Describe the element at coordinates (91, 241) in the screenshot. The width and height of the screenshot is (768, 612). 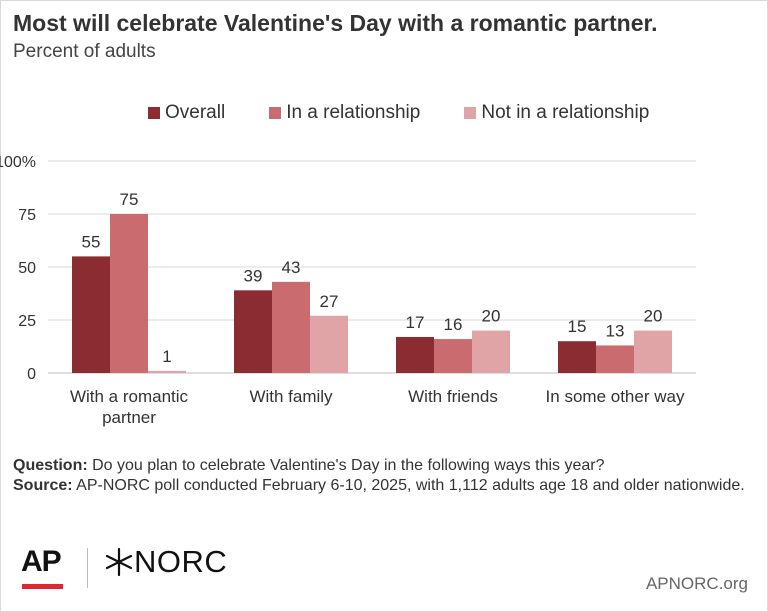
I see `data-label: 55` at that location.